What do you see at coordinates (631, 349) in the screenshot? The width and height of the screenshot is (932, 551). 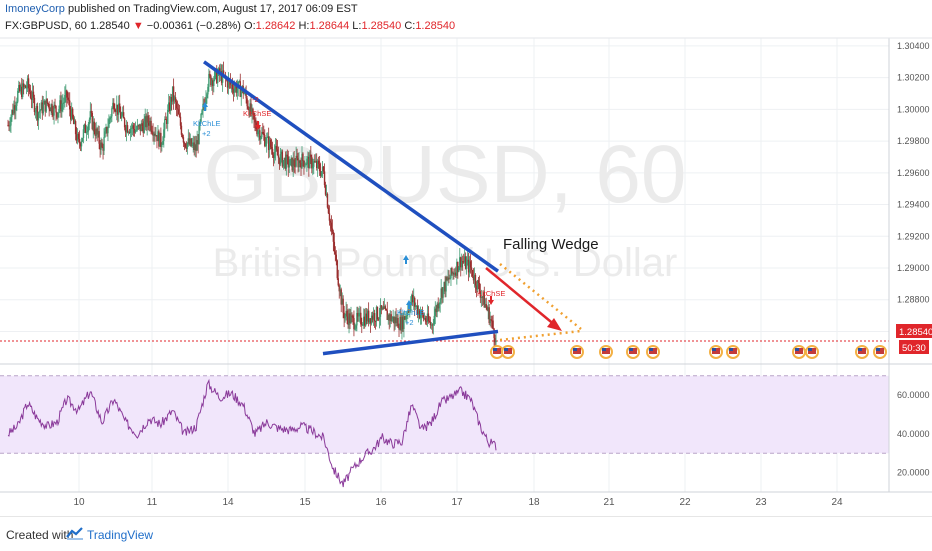 I see `event-flag-canton` at bounding box center [631, 349].